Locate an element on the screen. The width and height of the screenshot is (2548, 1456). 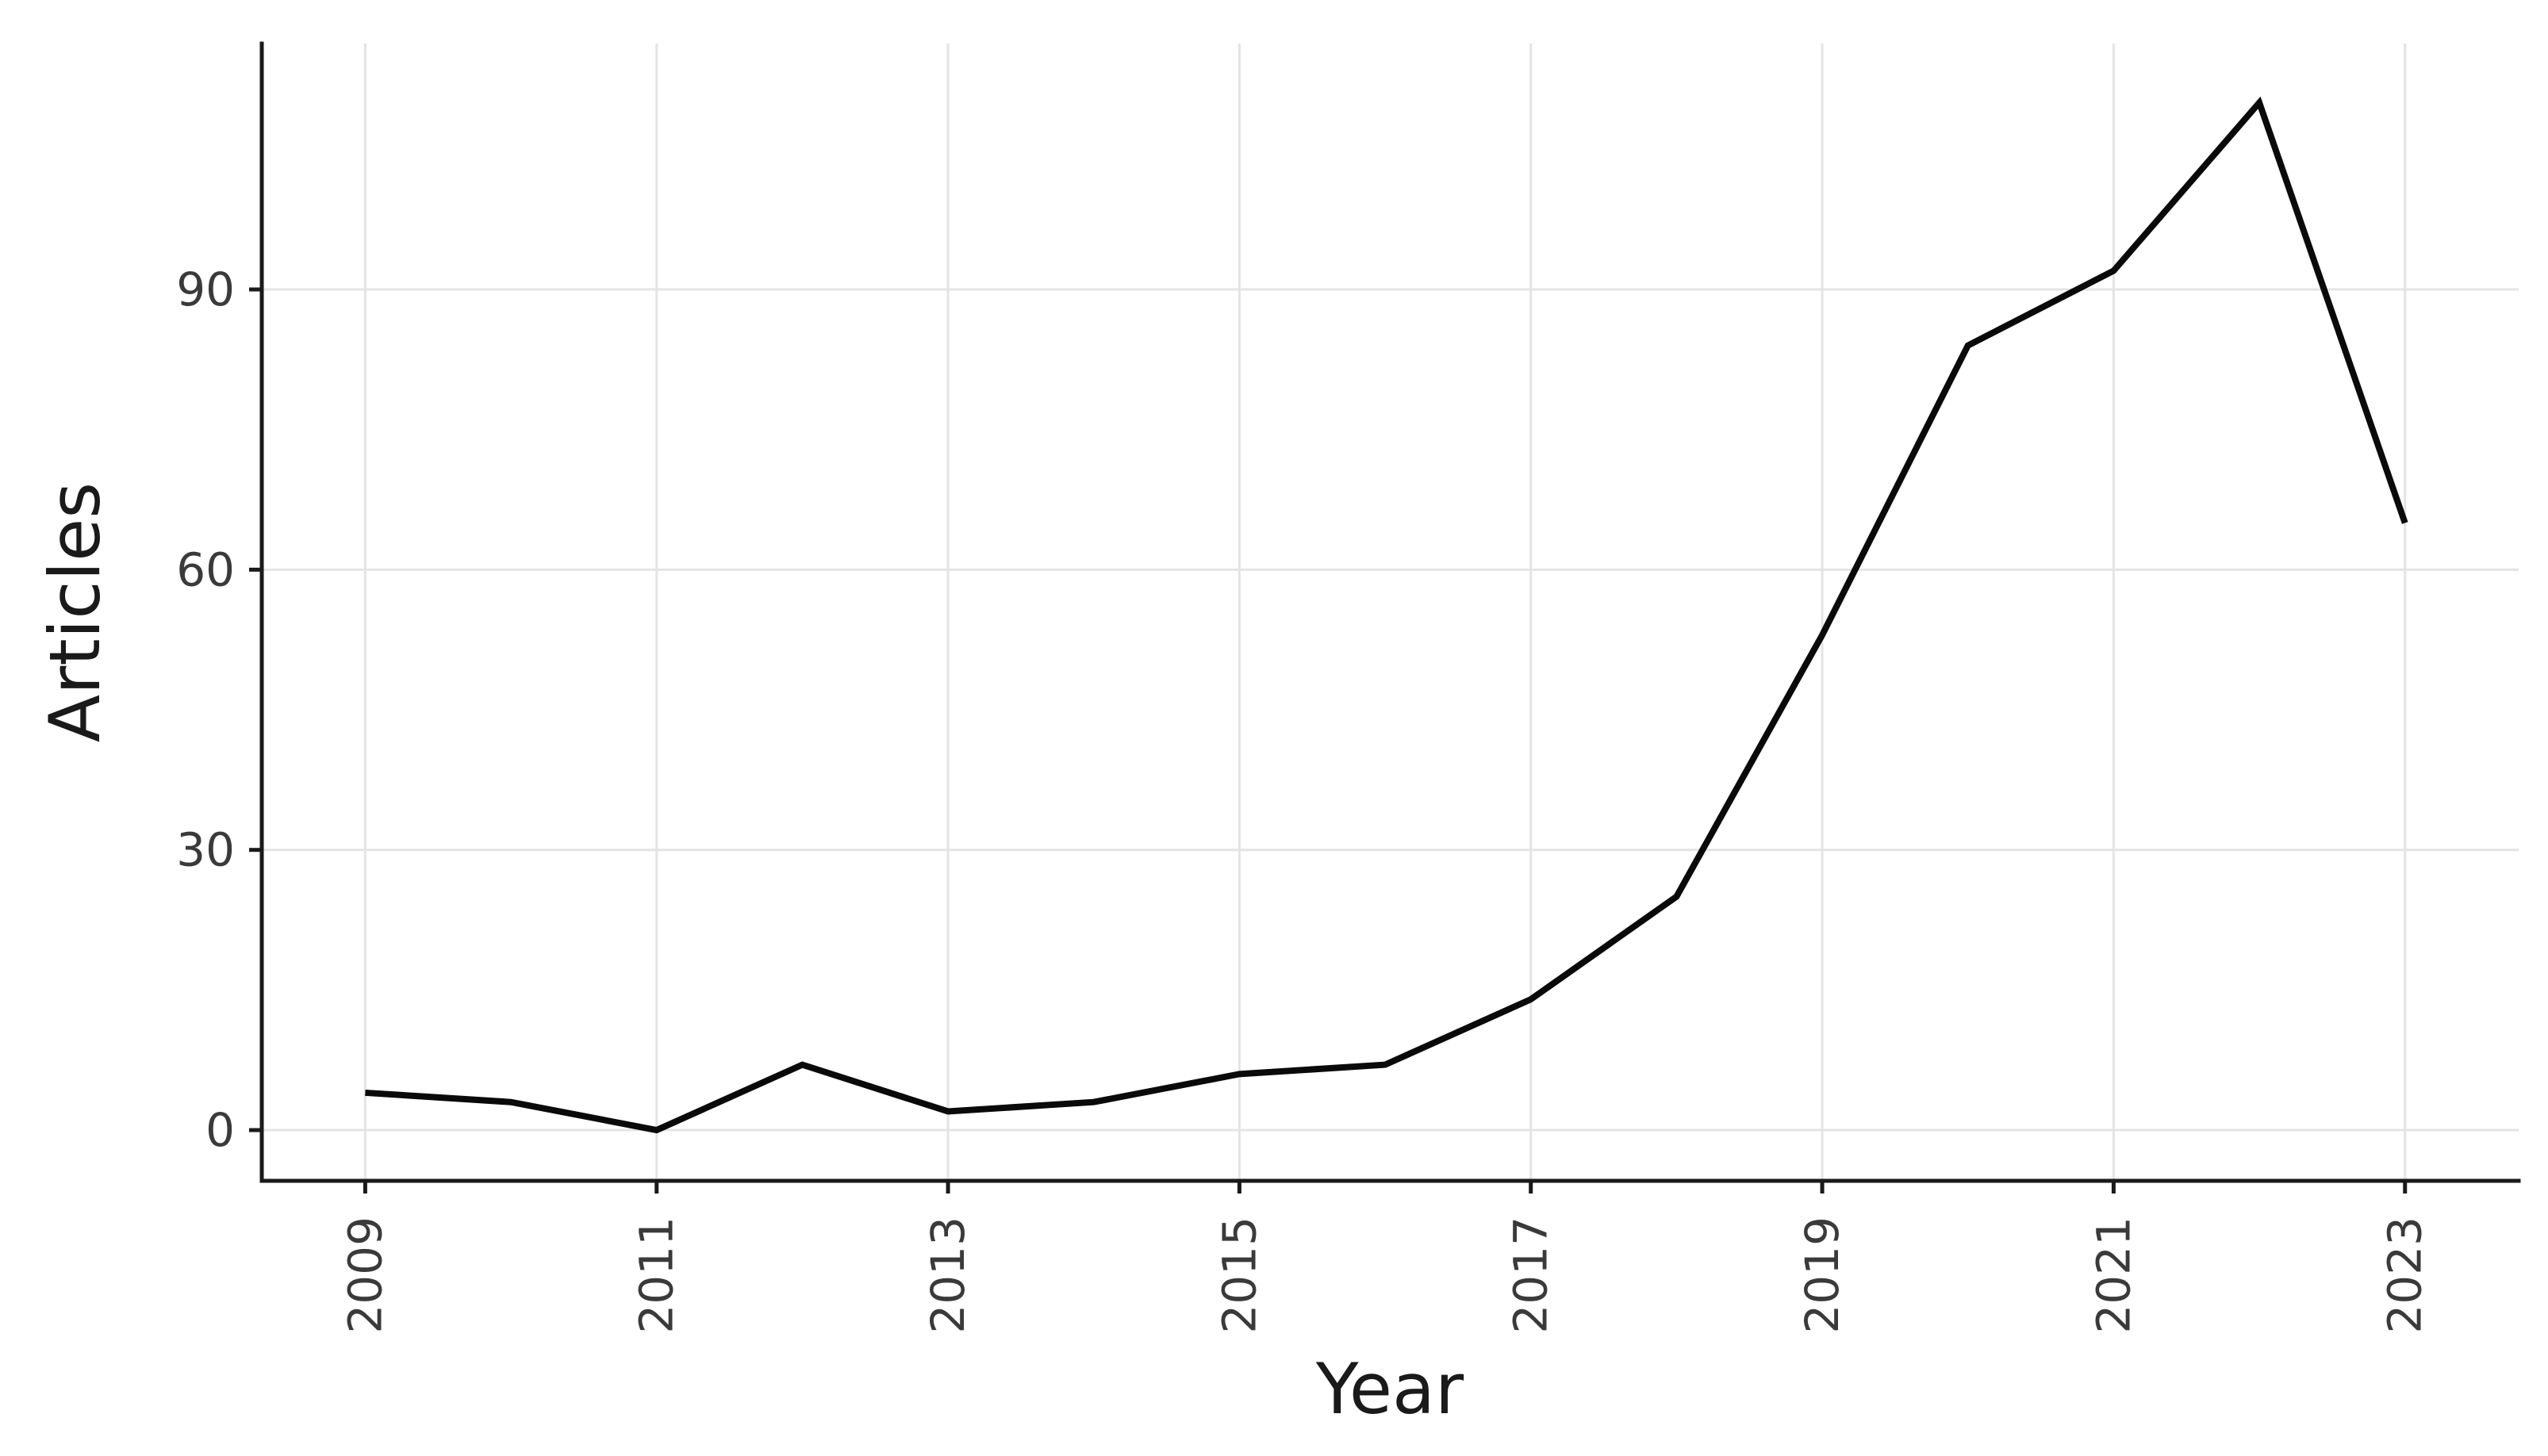
x-tick-label-2019: 2019 is located at coordinates (1822, 1275).